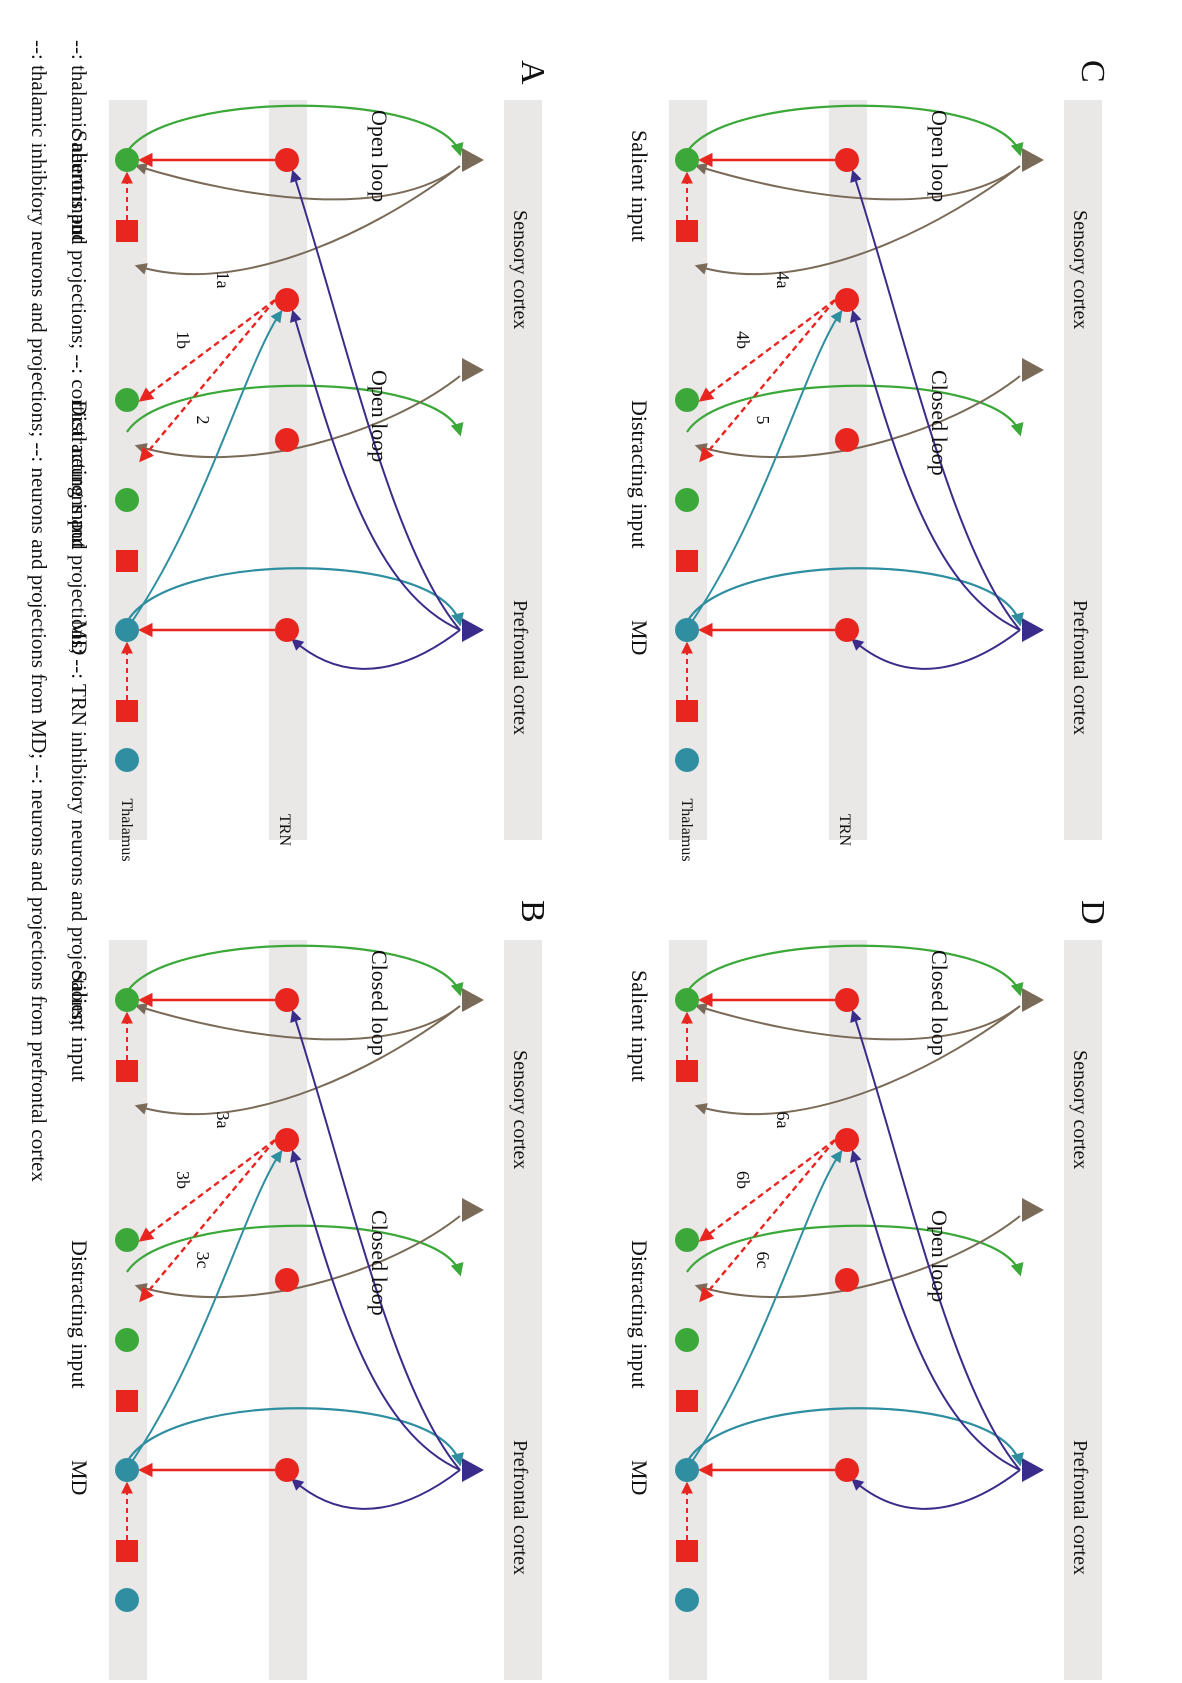 The width and height of the screenshot is (1182, 1683). I want to click on prefrontal-neuron, so click(473, 630).